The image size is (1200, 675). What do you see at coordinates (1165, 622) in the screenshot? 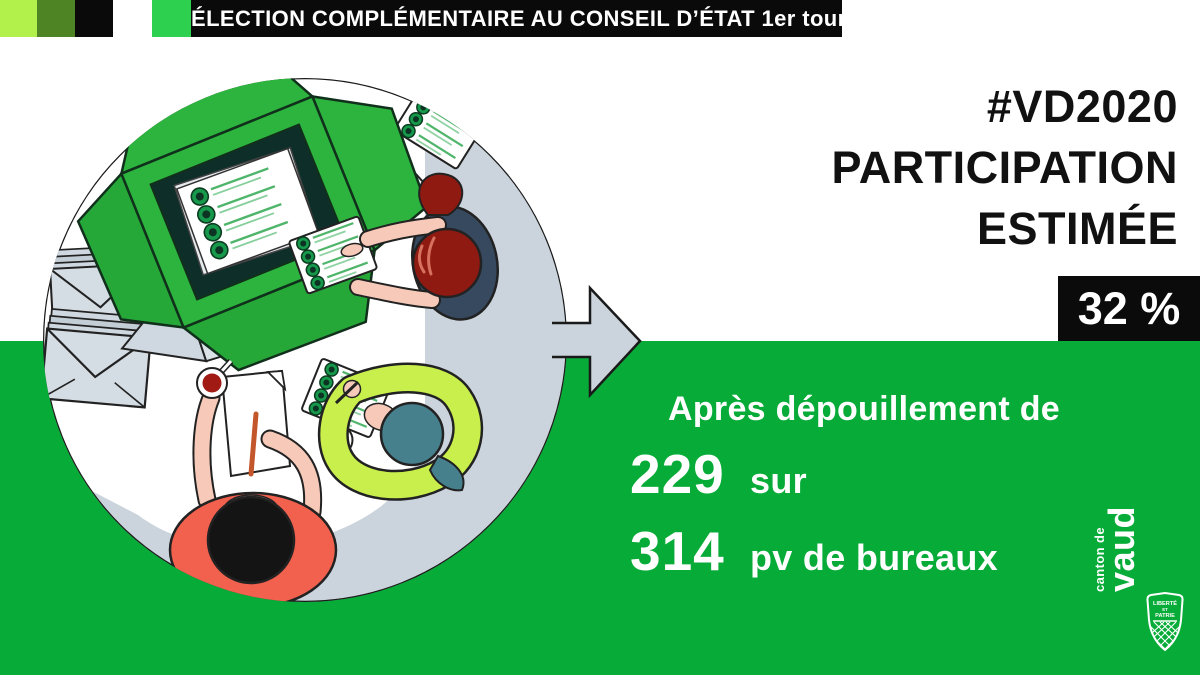
I see `vaud-shield-icon: LIBERTÉ ET PATRIE` at bounding box center [1165, 622].